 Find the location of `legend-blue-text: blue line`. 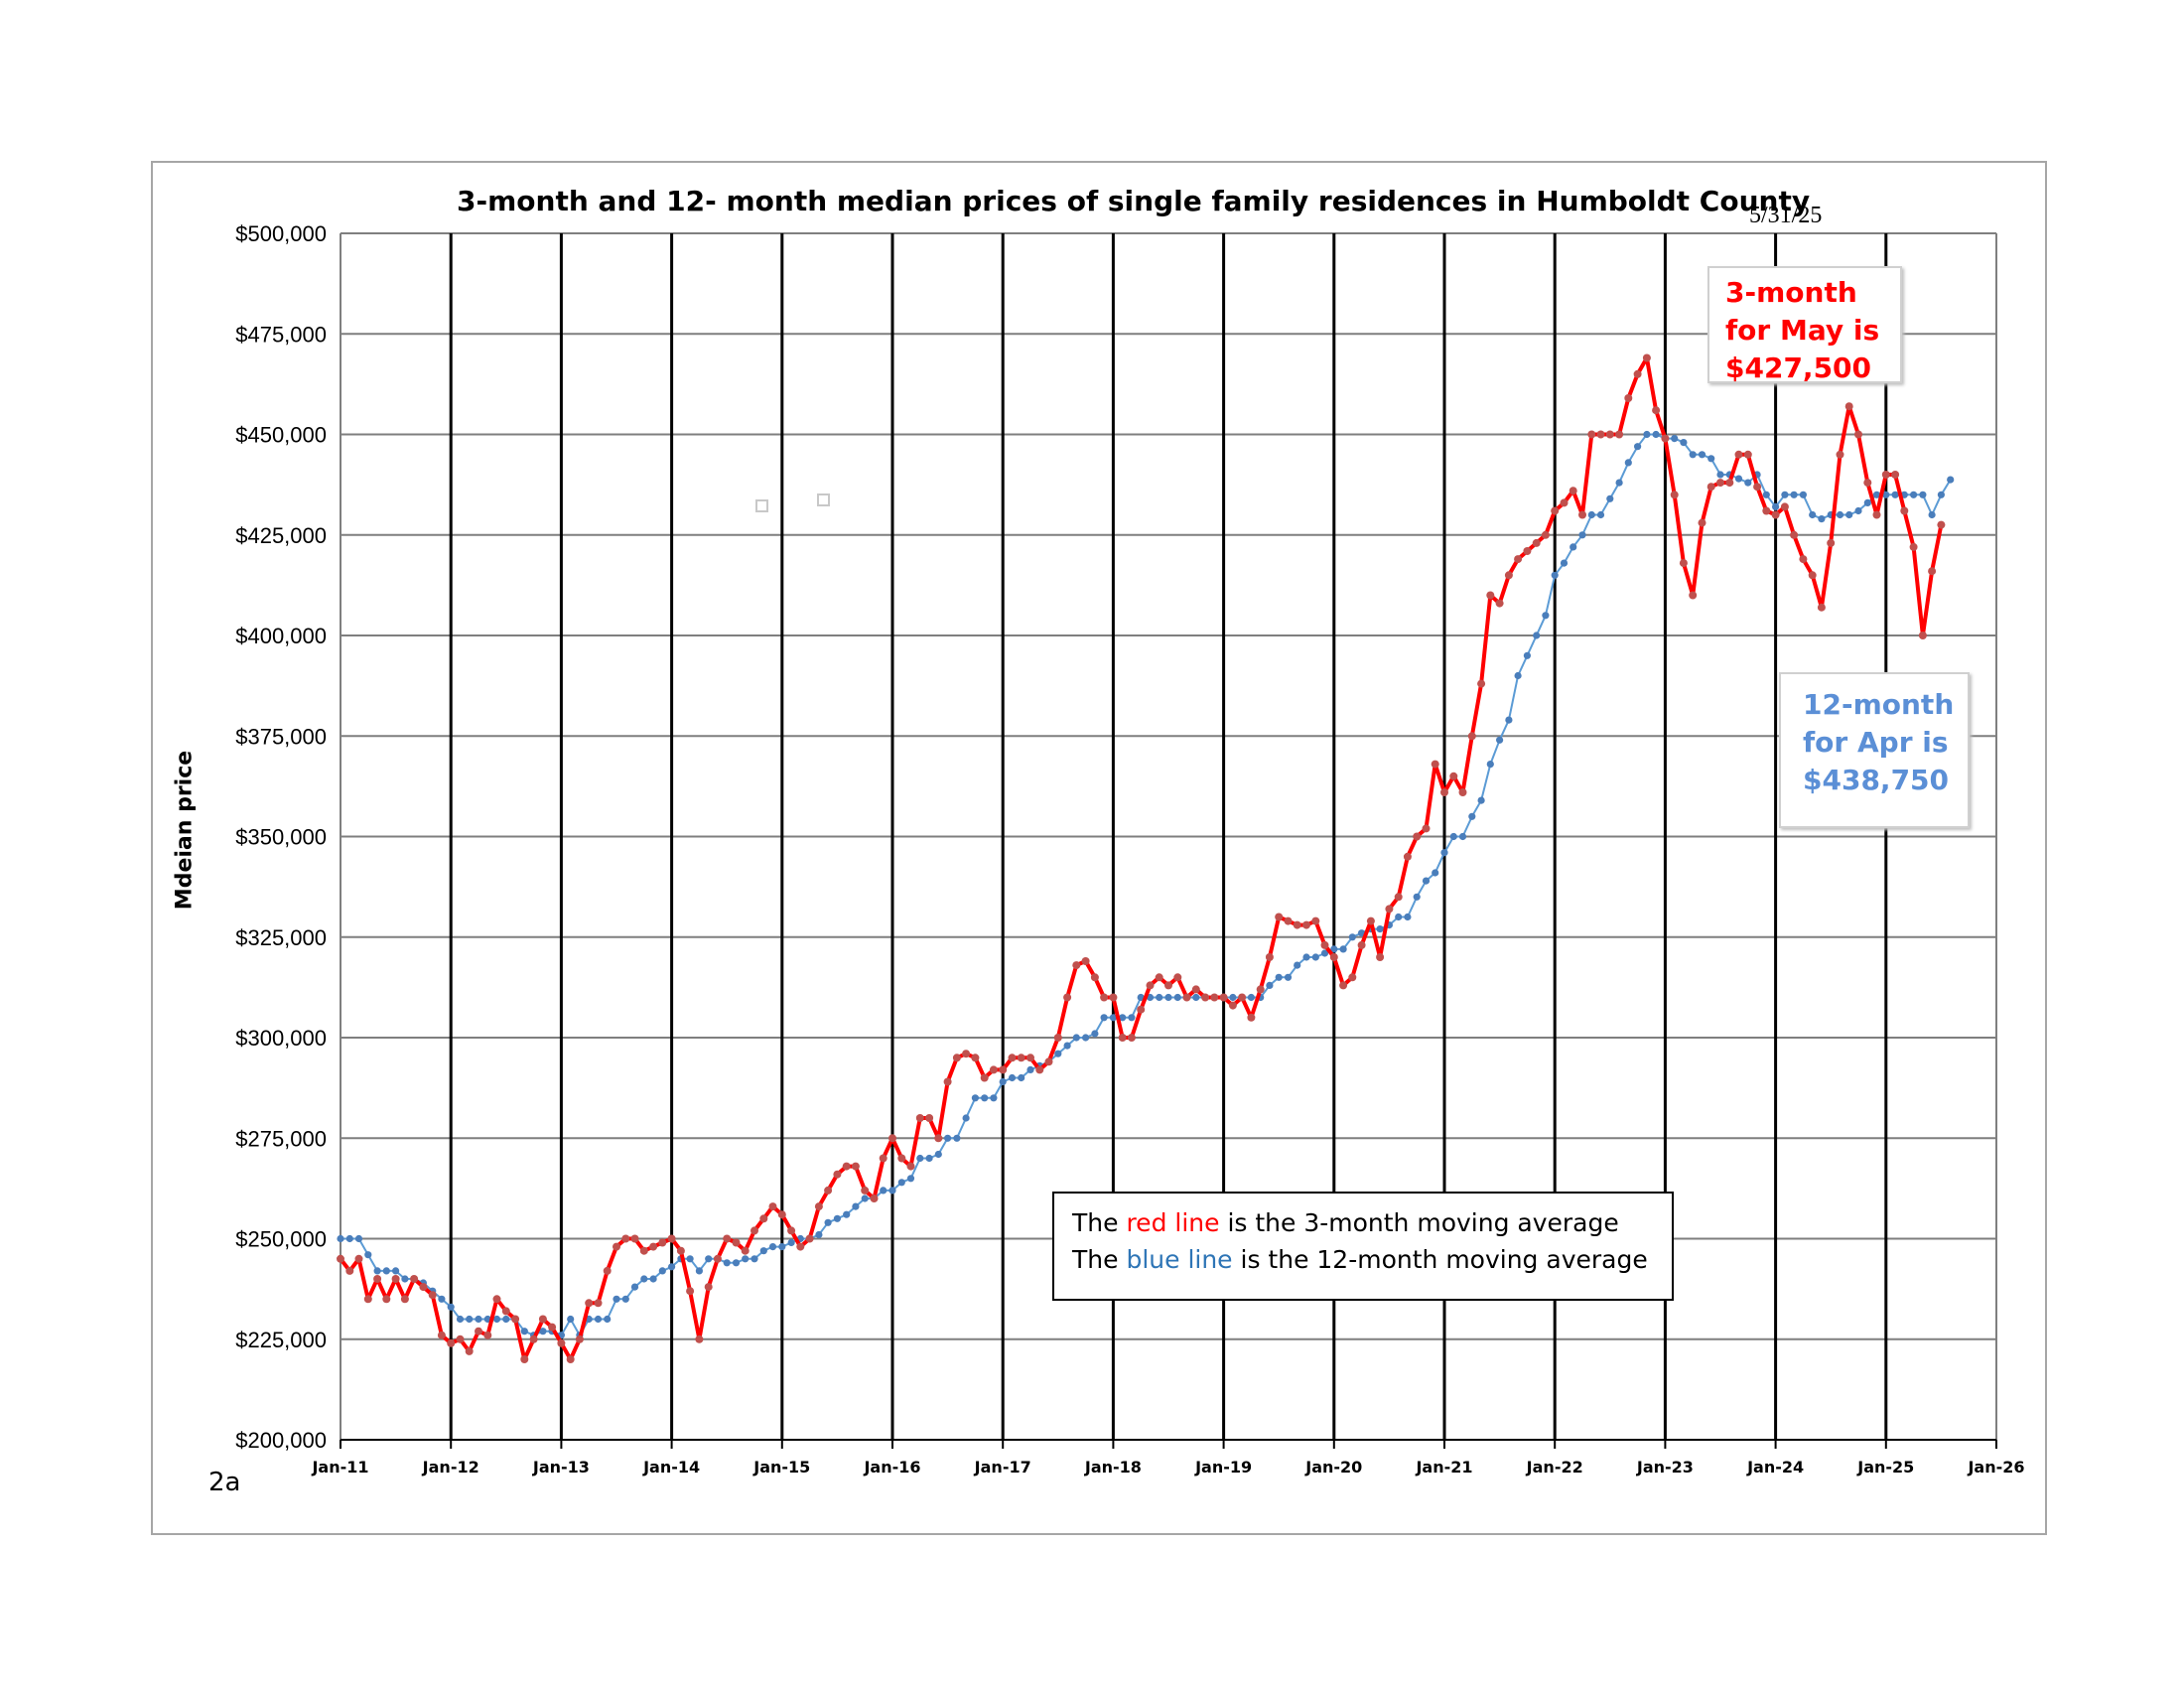

legend-blue-text: blue line is located at coordinates (1179, 1259).